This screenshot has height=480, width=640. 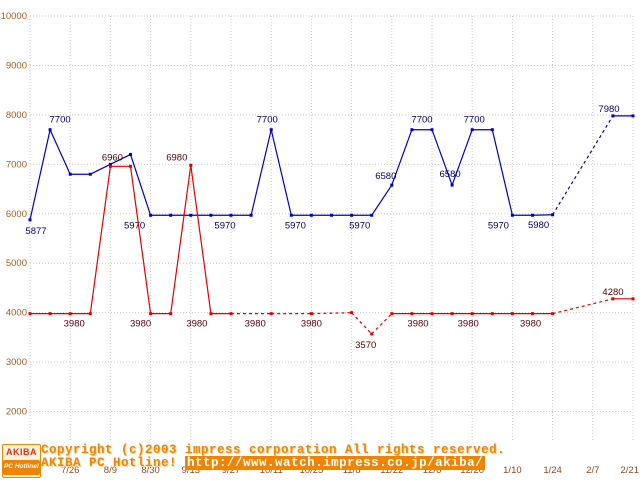 I want to click on x-axis-tick-label: 7/26, so click(x=70, y=470).